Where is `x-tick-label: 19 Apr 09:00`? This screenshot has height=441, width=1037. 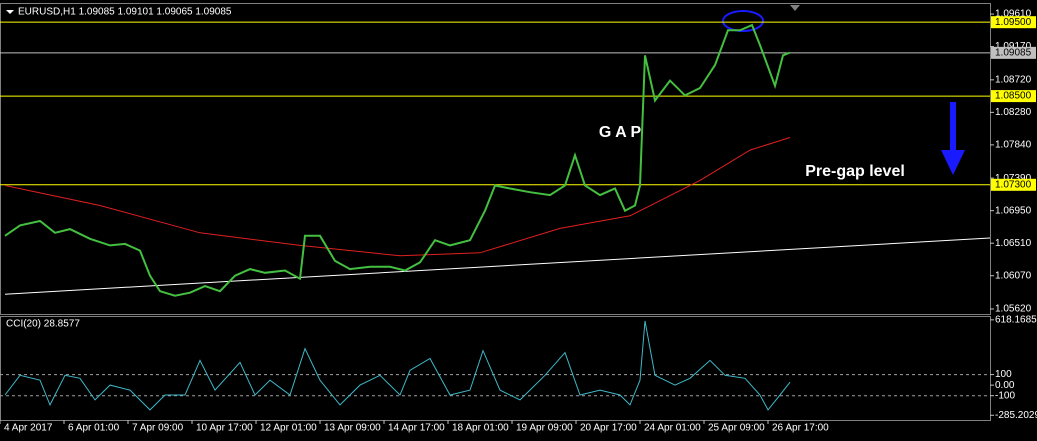
x-tick-label: 19 Apr 09:00 is located at coordinates (544, 428).